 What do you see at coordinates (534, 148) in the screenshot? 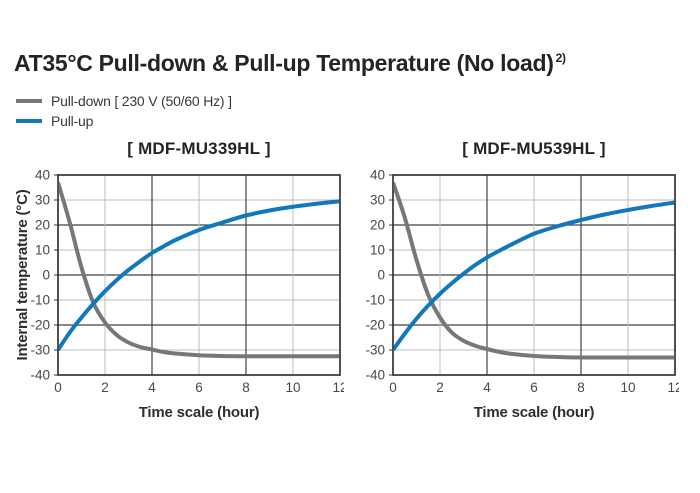
I see `chart-title-mdf-mu539hl: [ MDF-MU539HL ]` at bounding box center [534, 148].